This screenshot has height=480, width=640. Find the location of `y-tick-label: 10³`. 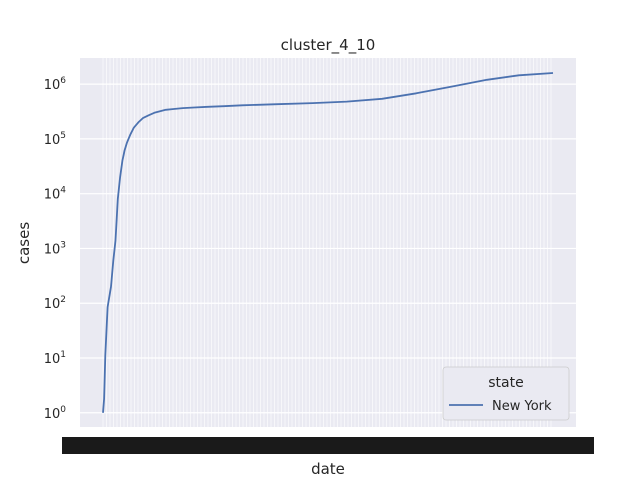

y-tick-label: 10³ is located at coordinates (55, 248).